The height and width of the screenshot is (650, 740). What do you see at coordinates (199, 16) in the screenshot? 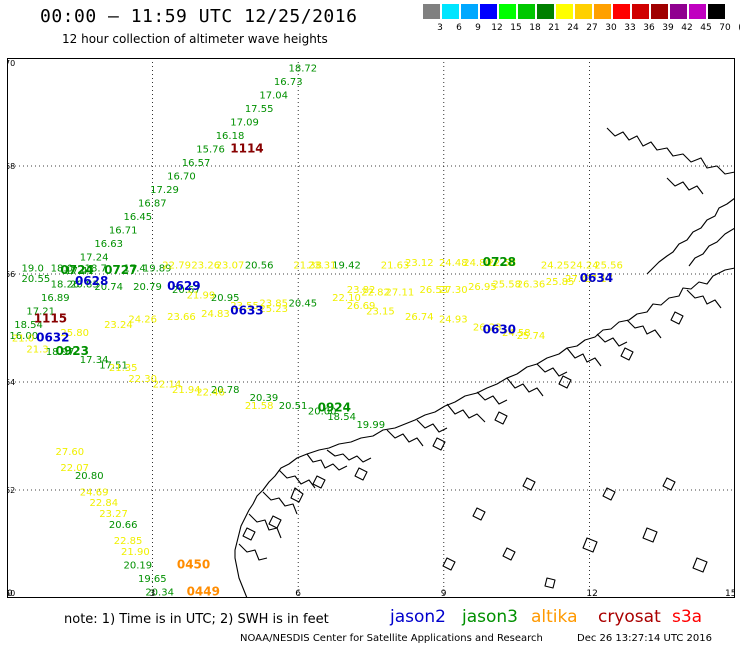
I see `map-title: 00:00 – 11:59 UTC 12/25/2016` at bounding box center [199, 16].